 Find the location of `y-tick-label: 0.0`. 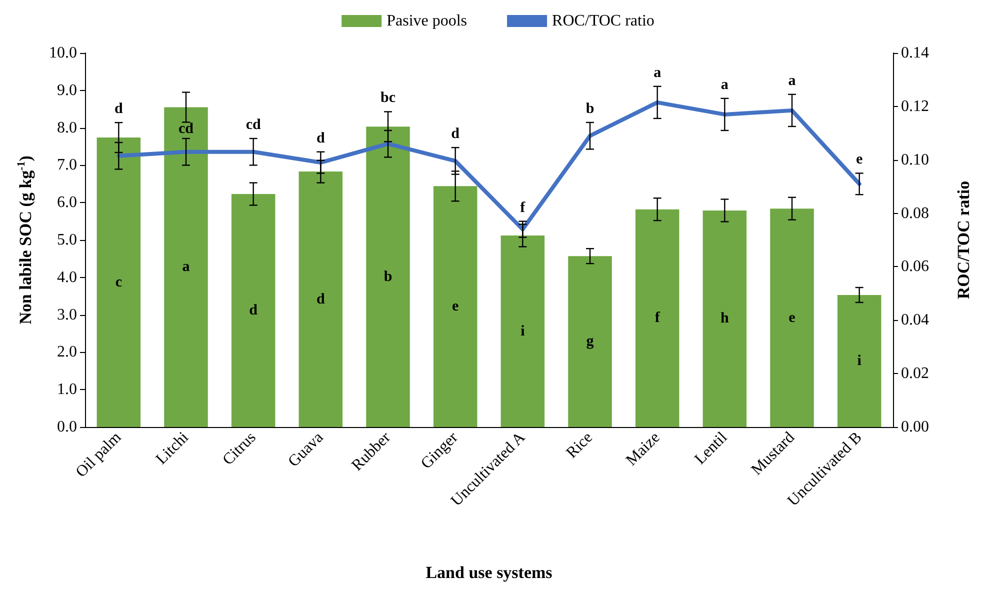

y-tick-label: 0.0 is located at coordinates (67, 427).